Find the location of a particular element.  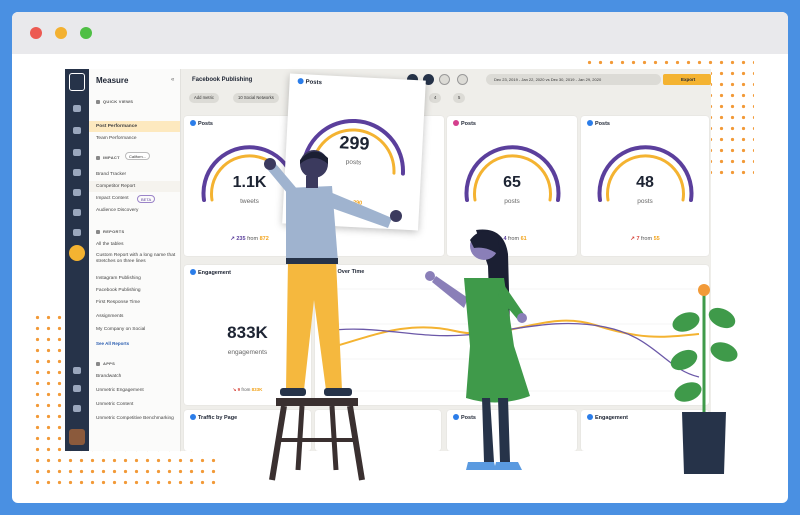

megaphone-icon is located at coordinates (77, 172).